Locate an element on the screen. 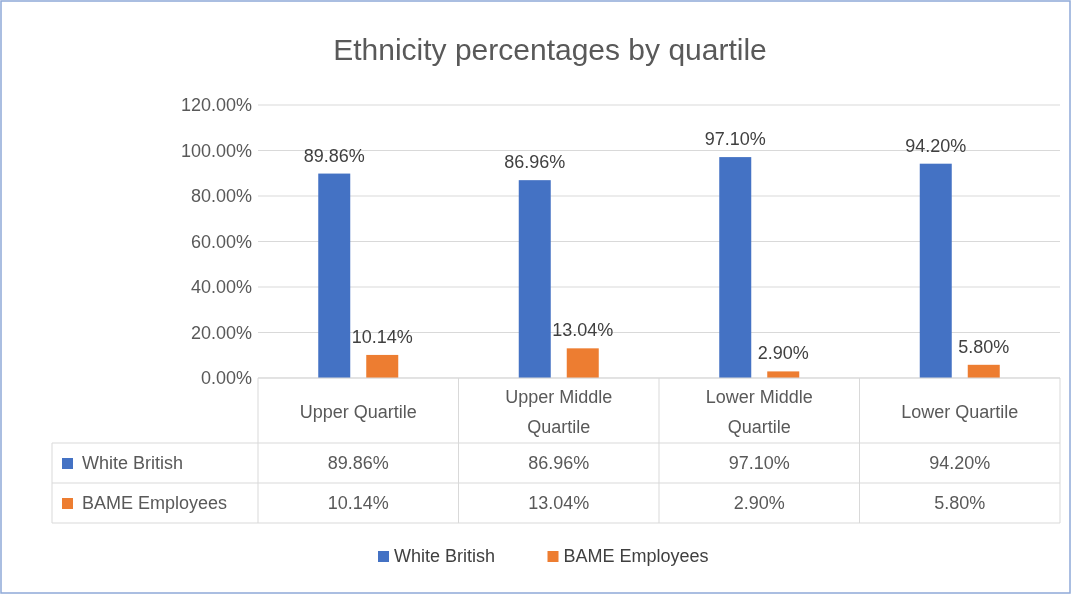 The height and width of the screenshot is (594, 1081). chart-title: Ethnicity percentages by quartile is located at coordinates (550, 49).